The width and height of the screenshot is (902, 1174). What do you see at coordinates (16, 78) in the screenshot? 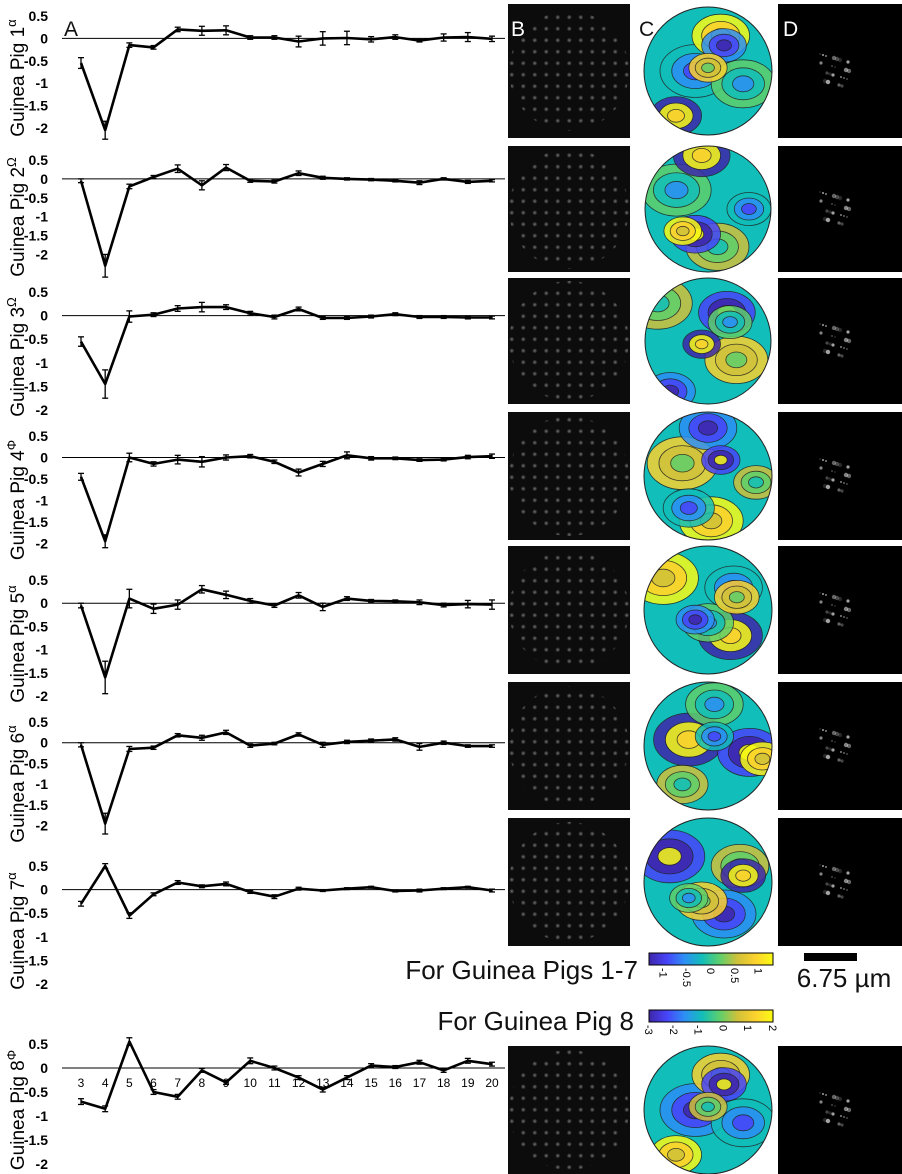
I see `y-axis-label: Guinea Pig 1α` at bounding box center [16, 78].